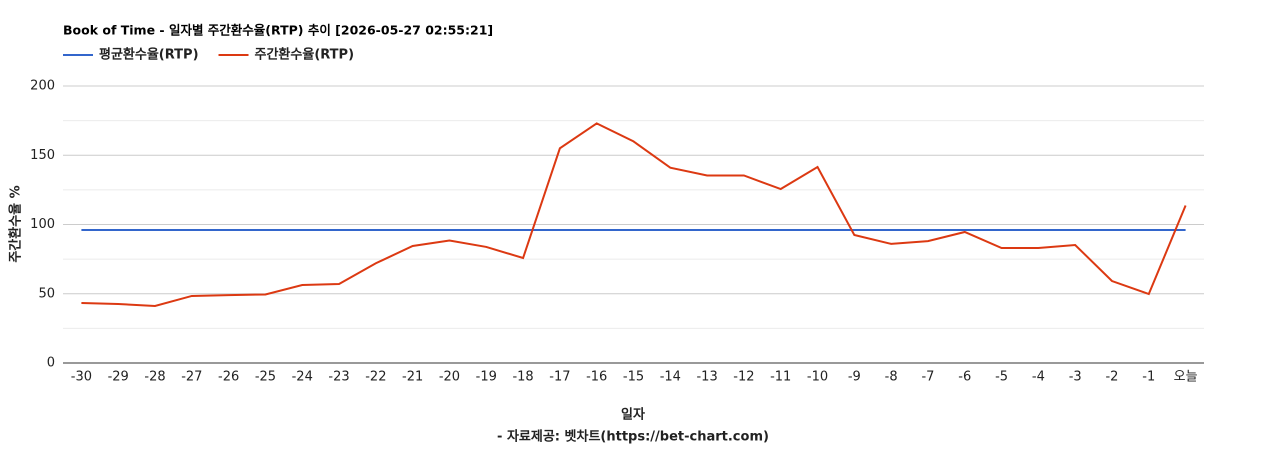  I want to click on x-tick-label: -3, so click(1075, 377).